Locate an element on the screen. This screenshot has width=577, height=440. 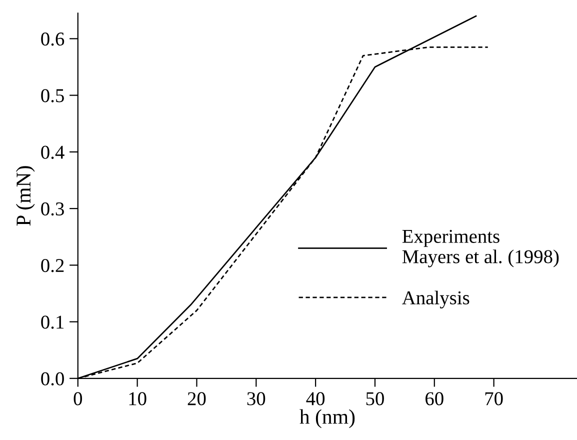
y-tick-label: 0.5 is located at coordinates (52, 95).